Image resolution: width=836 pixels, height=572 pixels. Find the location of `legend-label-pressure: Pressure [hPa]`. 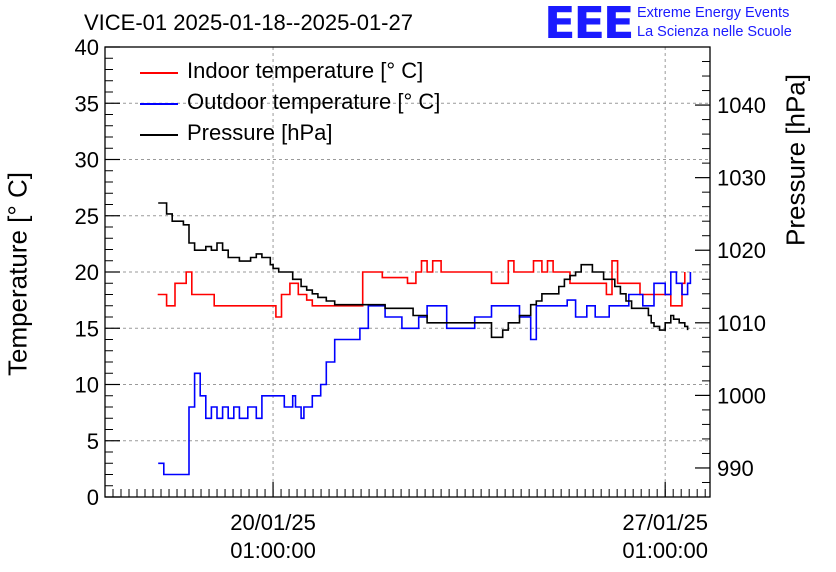

legend-label-pressure: Pressure [hPa] is located at coordinates (260, 132).